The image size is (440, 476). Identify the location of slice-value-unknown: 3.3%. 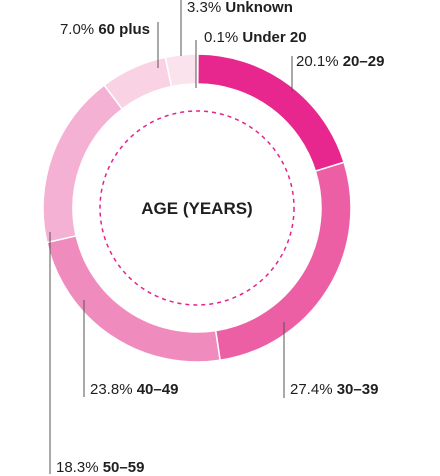
(206, 8).